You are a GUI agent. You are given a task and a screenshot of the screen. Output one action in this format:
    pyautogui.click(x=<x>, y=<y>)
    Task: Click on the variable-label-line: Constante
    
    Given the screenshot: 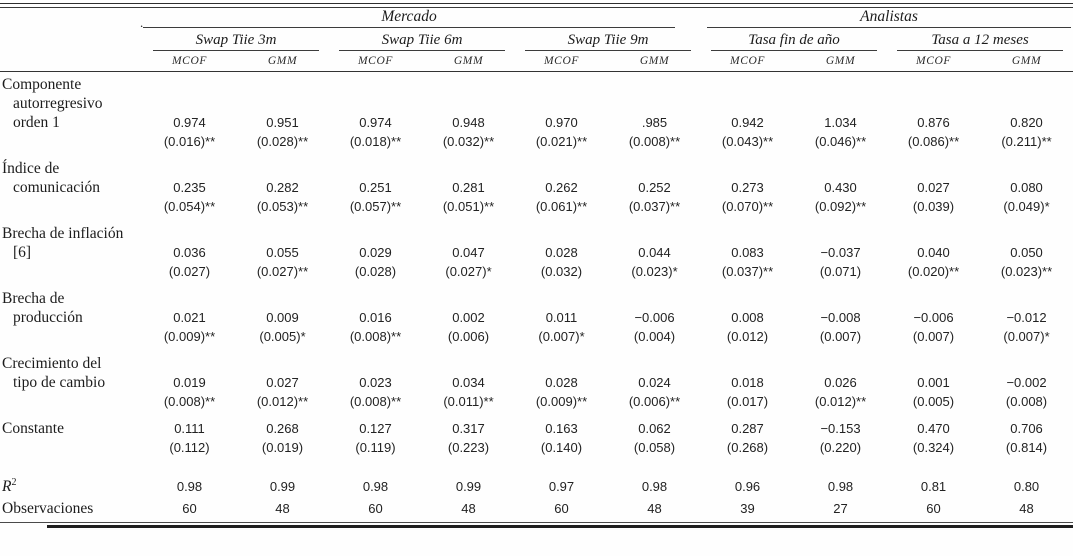 What is the action you would take?
    pyautogui.click(x=33, y=428)
    